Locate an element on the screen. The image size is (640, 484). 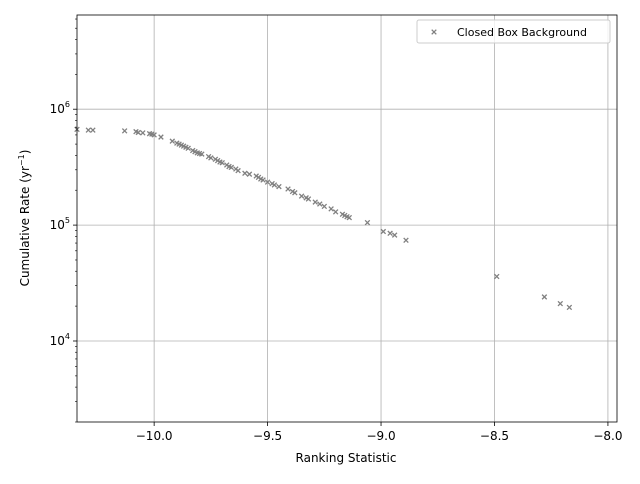
legend-marker-symbol is located at coordinates (434, 32).